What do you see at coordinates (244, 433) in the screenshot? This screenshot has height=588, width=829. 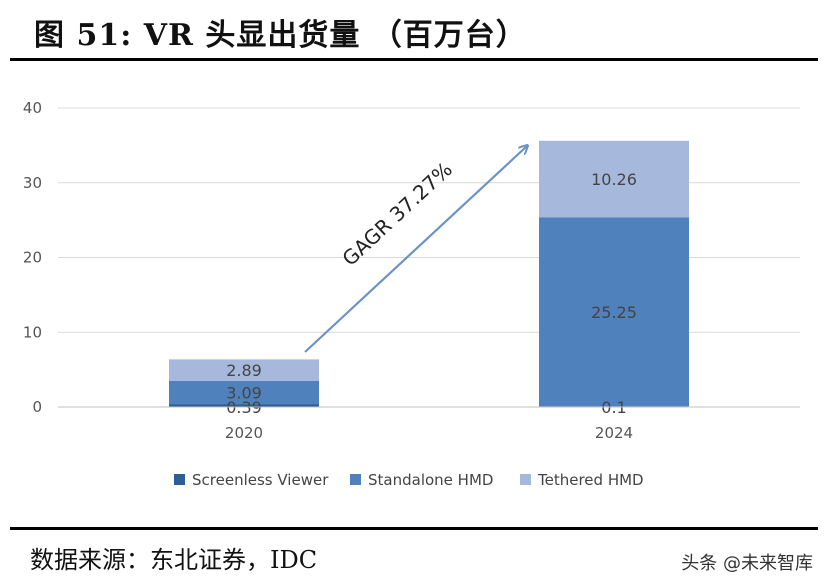 I see `x-tick-label: 2020` at bounding box center [244, 433].